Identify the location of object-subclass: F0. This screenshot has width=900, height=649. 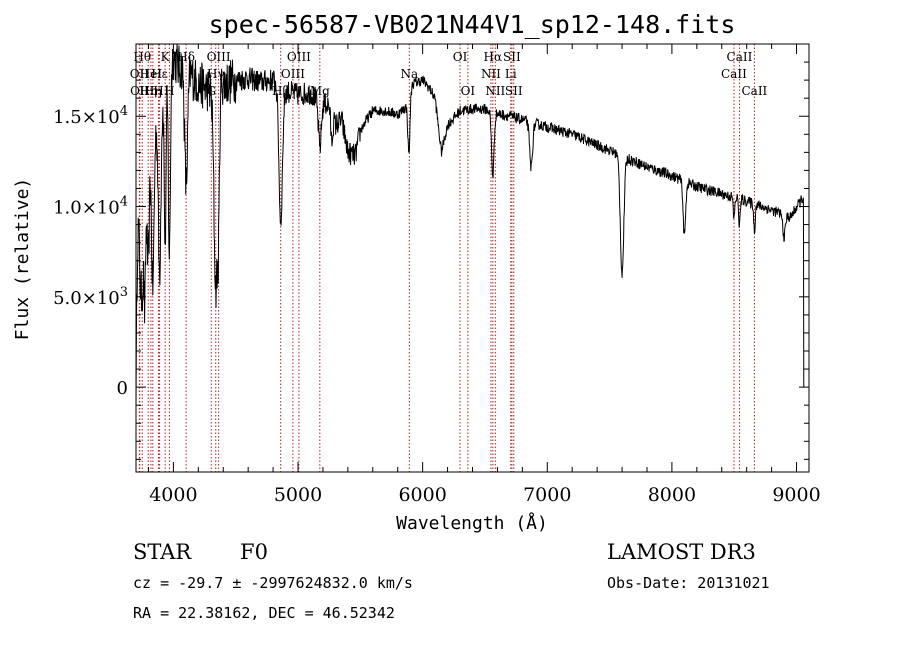
(254, 552).